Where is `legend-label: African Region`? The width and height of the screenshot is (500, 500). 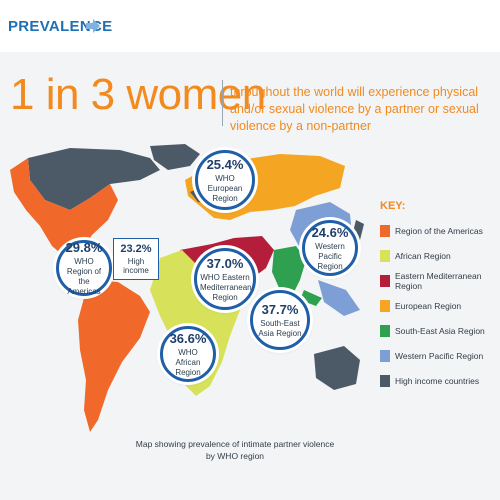 legend-label: African Region is located at coordinates (423, 255).